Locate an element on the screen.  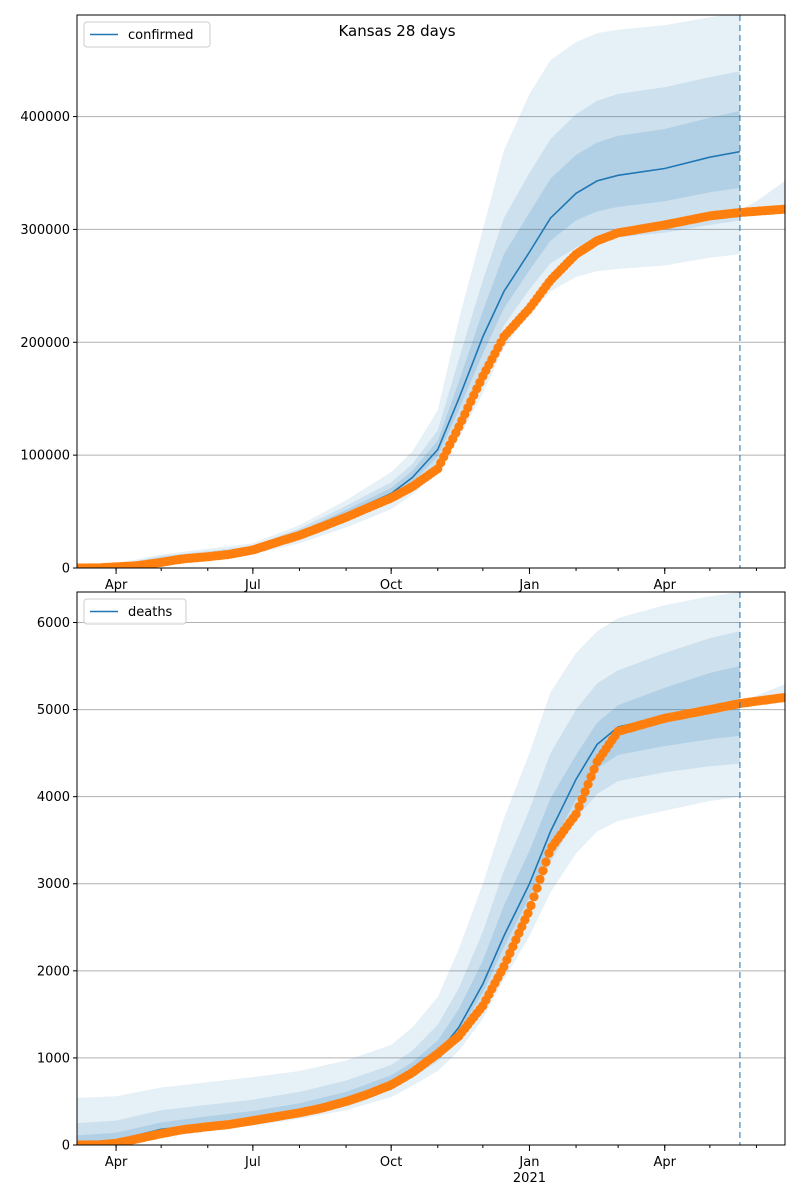
y-tick-label: 6000 is located at coordinates (53, 623).